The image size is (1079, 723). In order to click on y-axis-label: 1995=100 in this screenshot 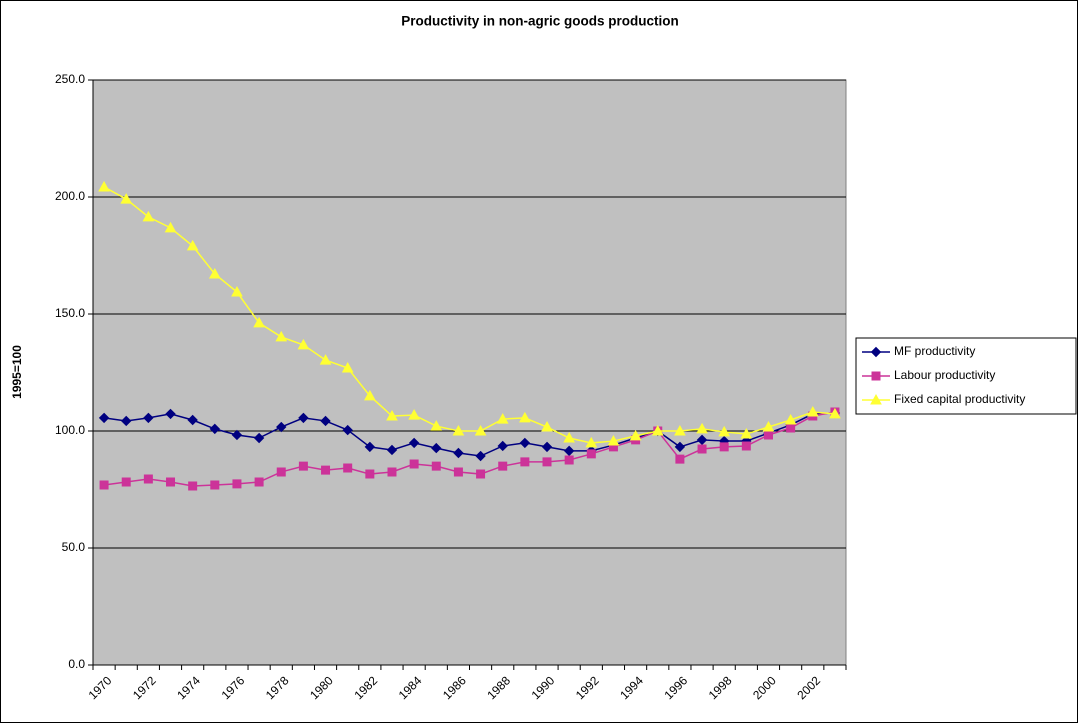, I will do `click(17, 372)`.